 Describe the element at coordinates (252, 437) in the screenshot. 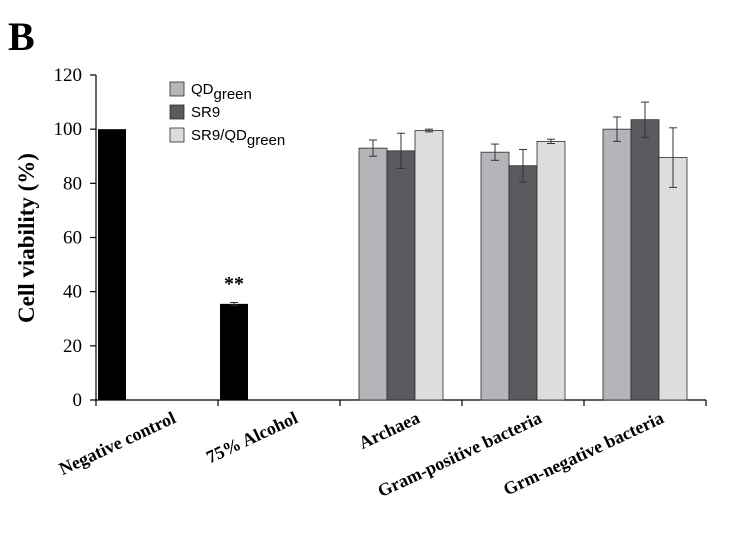

I see `category-label: 75% Alcohol` at that location.